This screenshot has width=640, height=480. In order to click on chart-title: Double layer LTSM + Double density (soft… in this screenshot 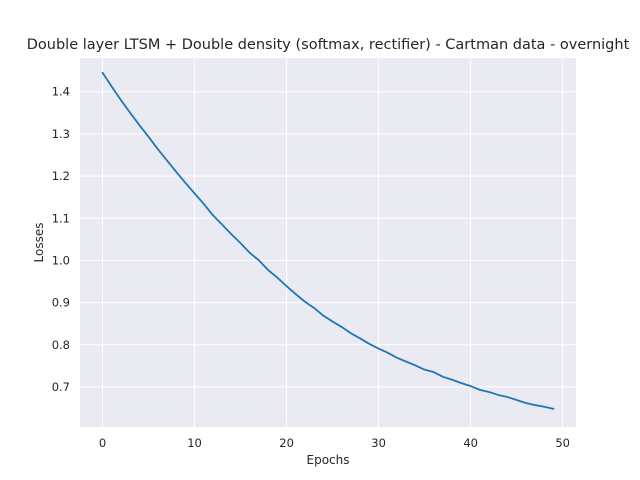, I will do `click(328, 45)`.